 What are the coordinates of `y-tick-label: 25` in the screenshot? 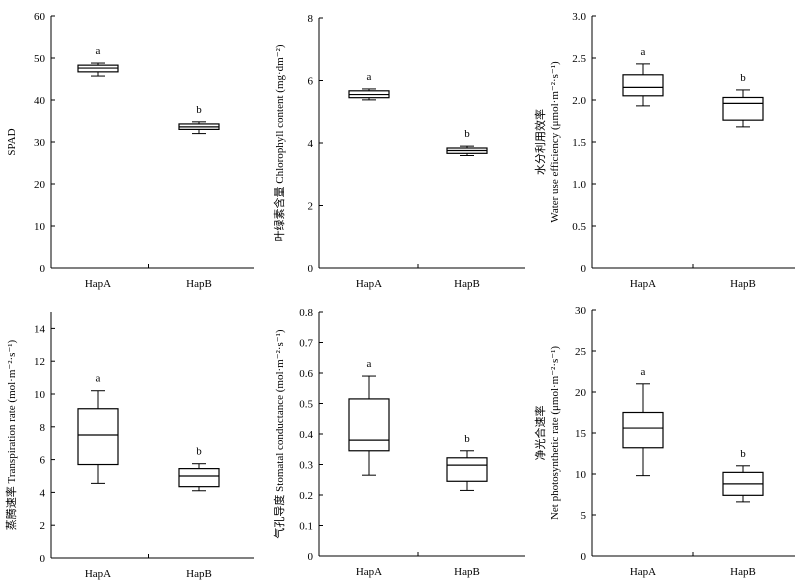 It's located at (581, 352).